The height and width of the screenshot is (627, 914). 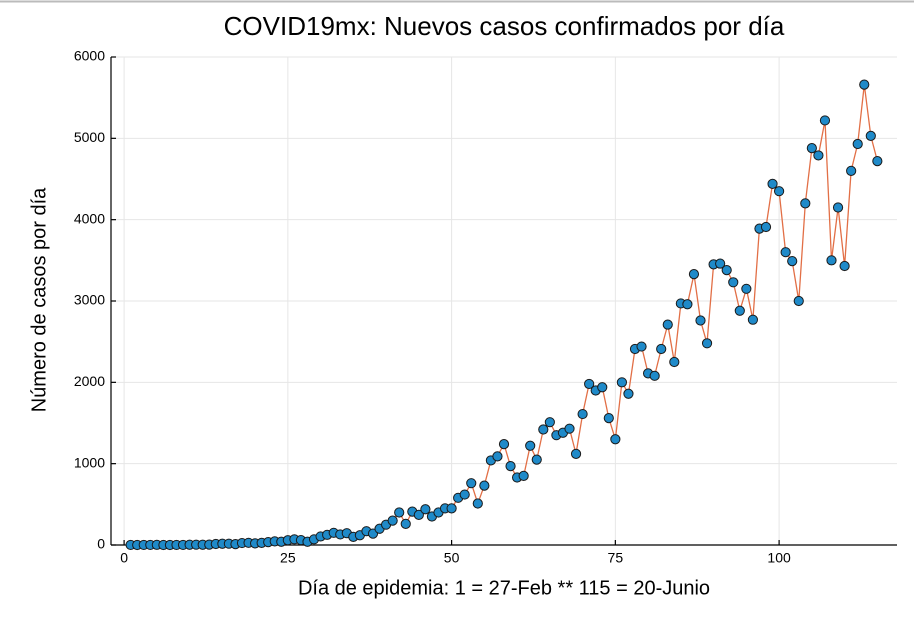 I want to click on y-tick-label: 3000, so click(x=89, y=300).